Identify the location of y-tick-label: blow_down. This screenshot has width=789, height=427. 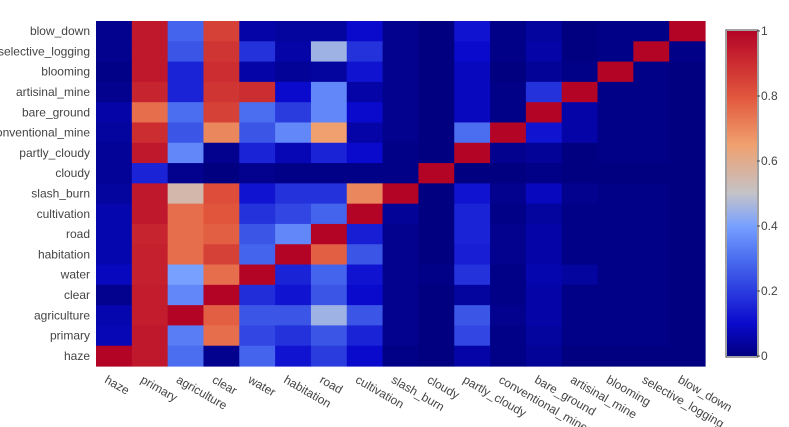
(60, 31).